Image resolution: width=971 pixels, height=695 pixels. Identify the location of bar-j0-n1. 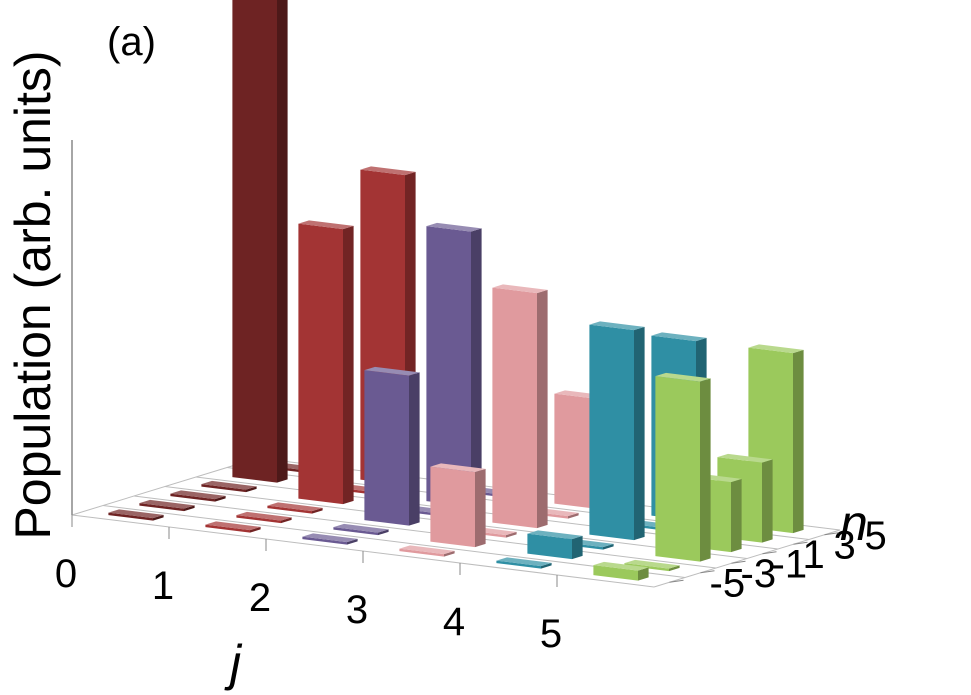
(229, 486).